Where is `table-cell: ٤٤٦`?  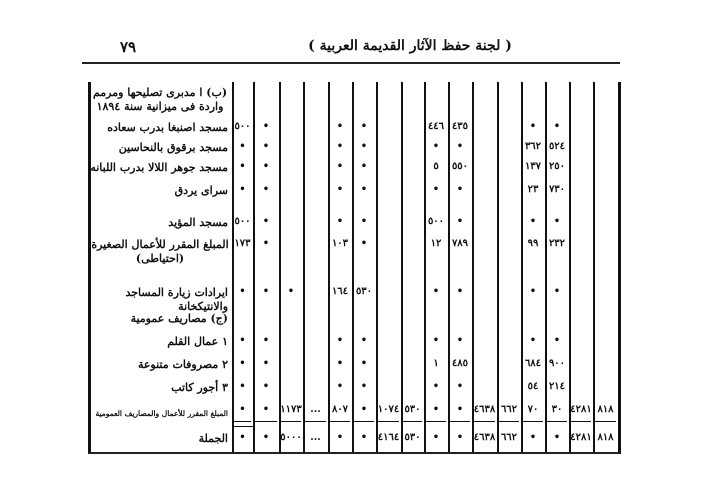 table-cell: ٤٤٦ is located at coordinates (436, 126).